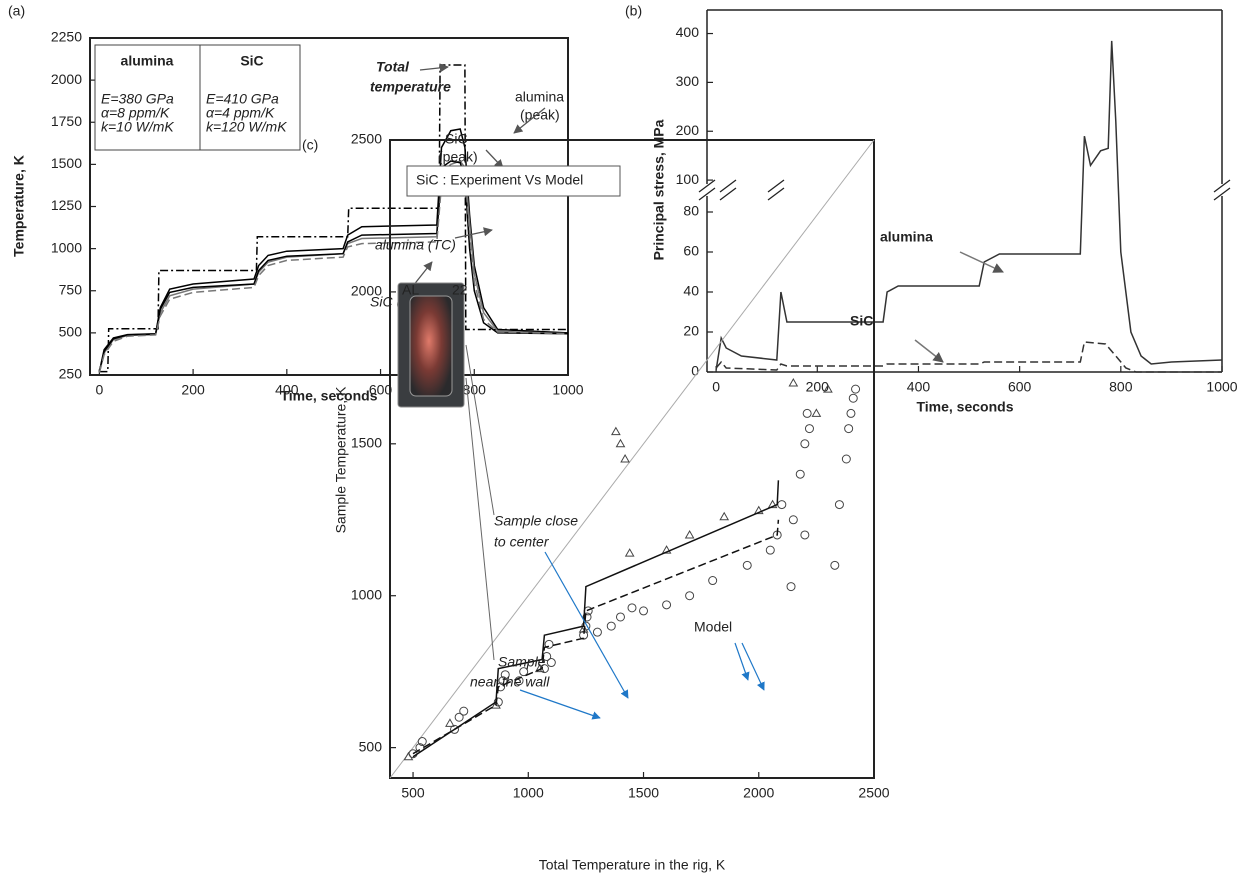  Describe the element at coordinates (691, 251) in the screenshot. I see `y-tick-label: 60` at that location.